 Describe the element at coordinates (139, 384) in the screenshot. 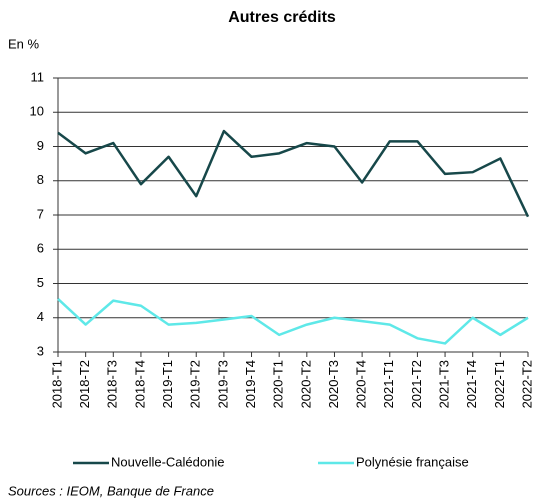

I see `x-tick-label: 2018-T4` at that location.